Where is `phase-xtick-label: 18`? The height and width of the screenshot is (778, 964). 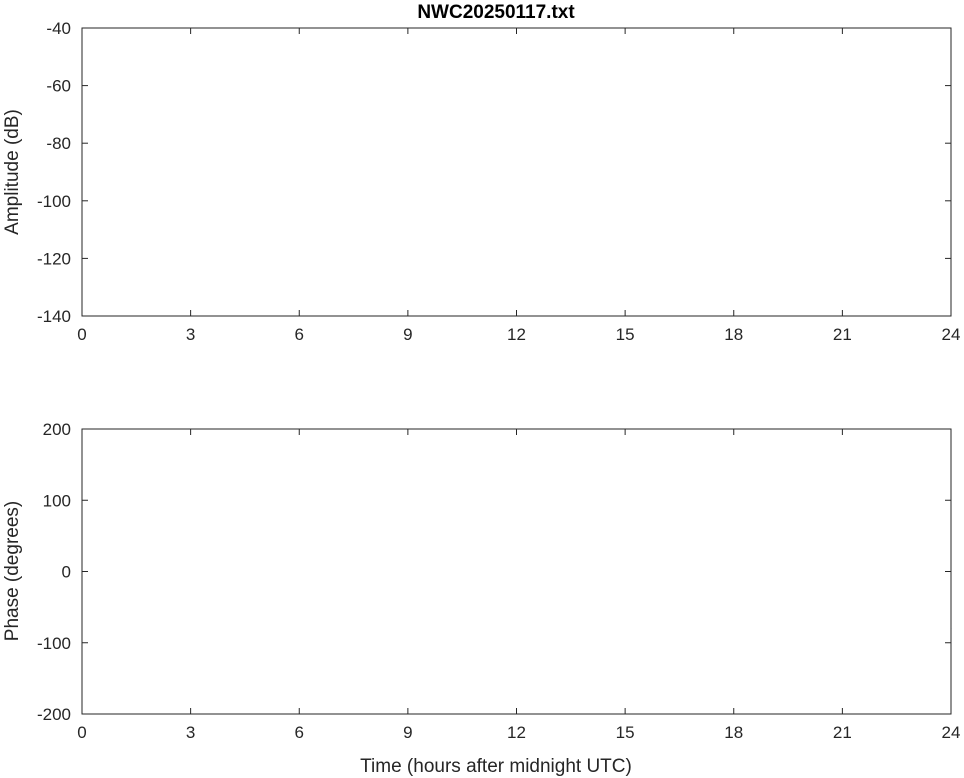
phase-xtick-label: 18 is located at coordinates (733, 732).